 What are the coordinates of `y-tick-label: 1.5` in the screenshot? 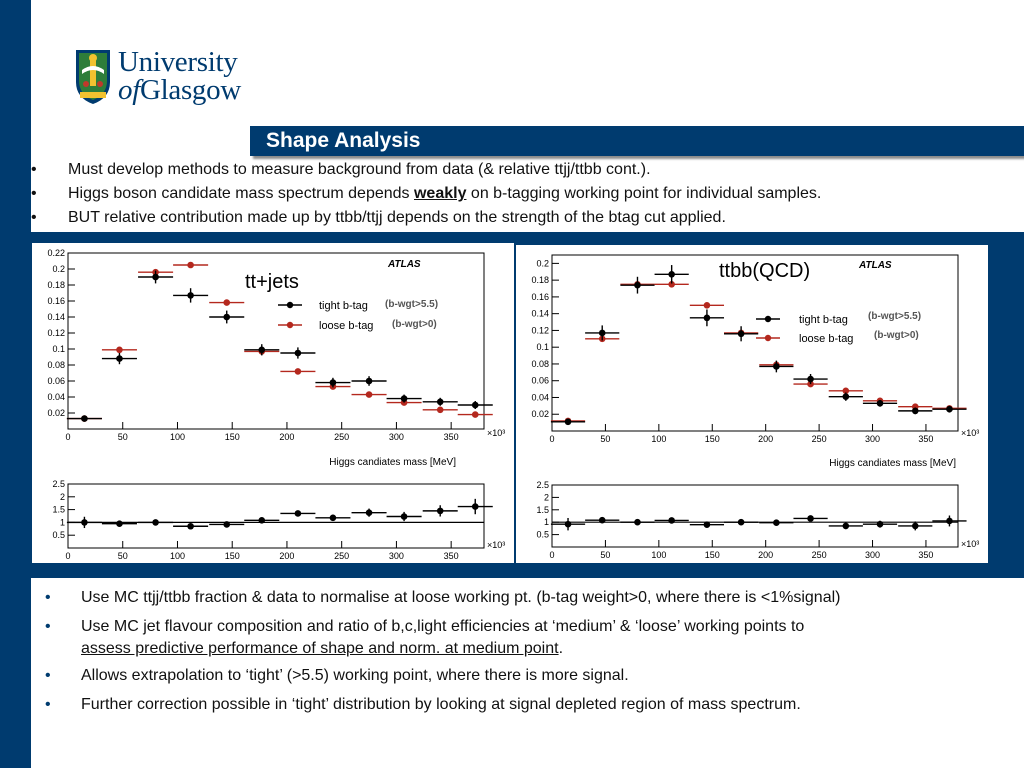 It's located at (58, 510).